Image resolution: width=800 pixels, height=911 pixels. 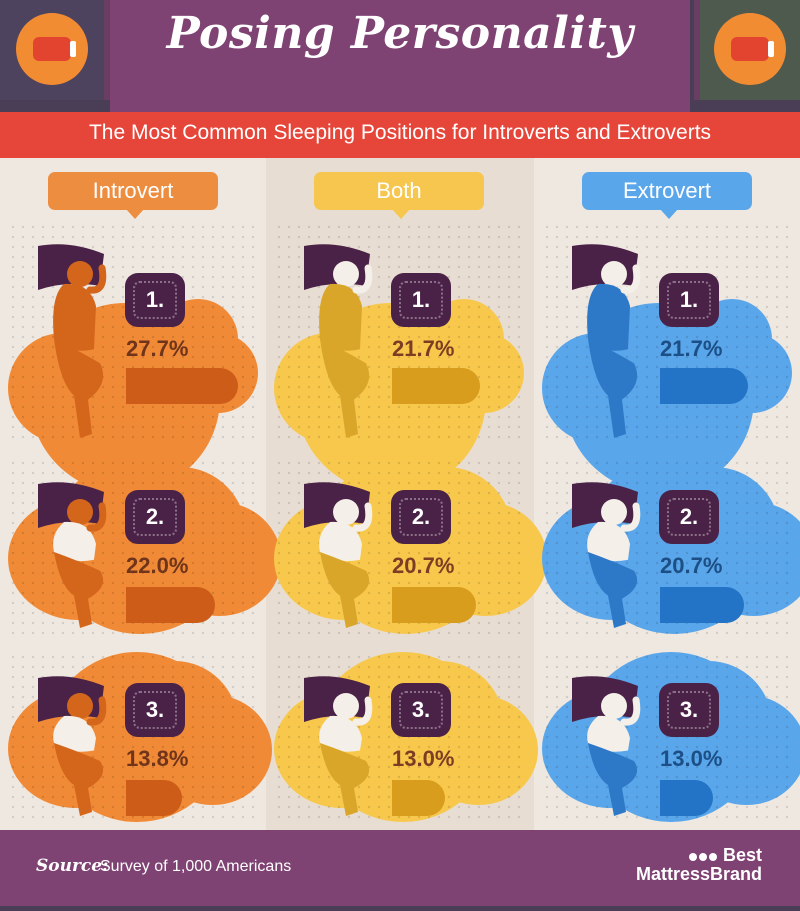 I want to click on footer-edge, so click(x=400, y=908).